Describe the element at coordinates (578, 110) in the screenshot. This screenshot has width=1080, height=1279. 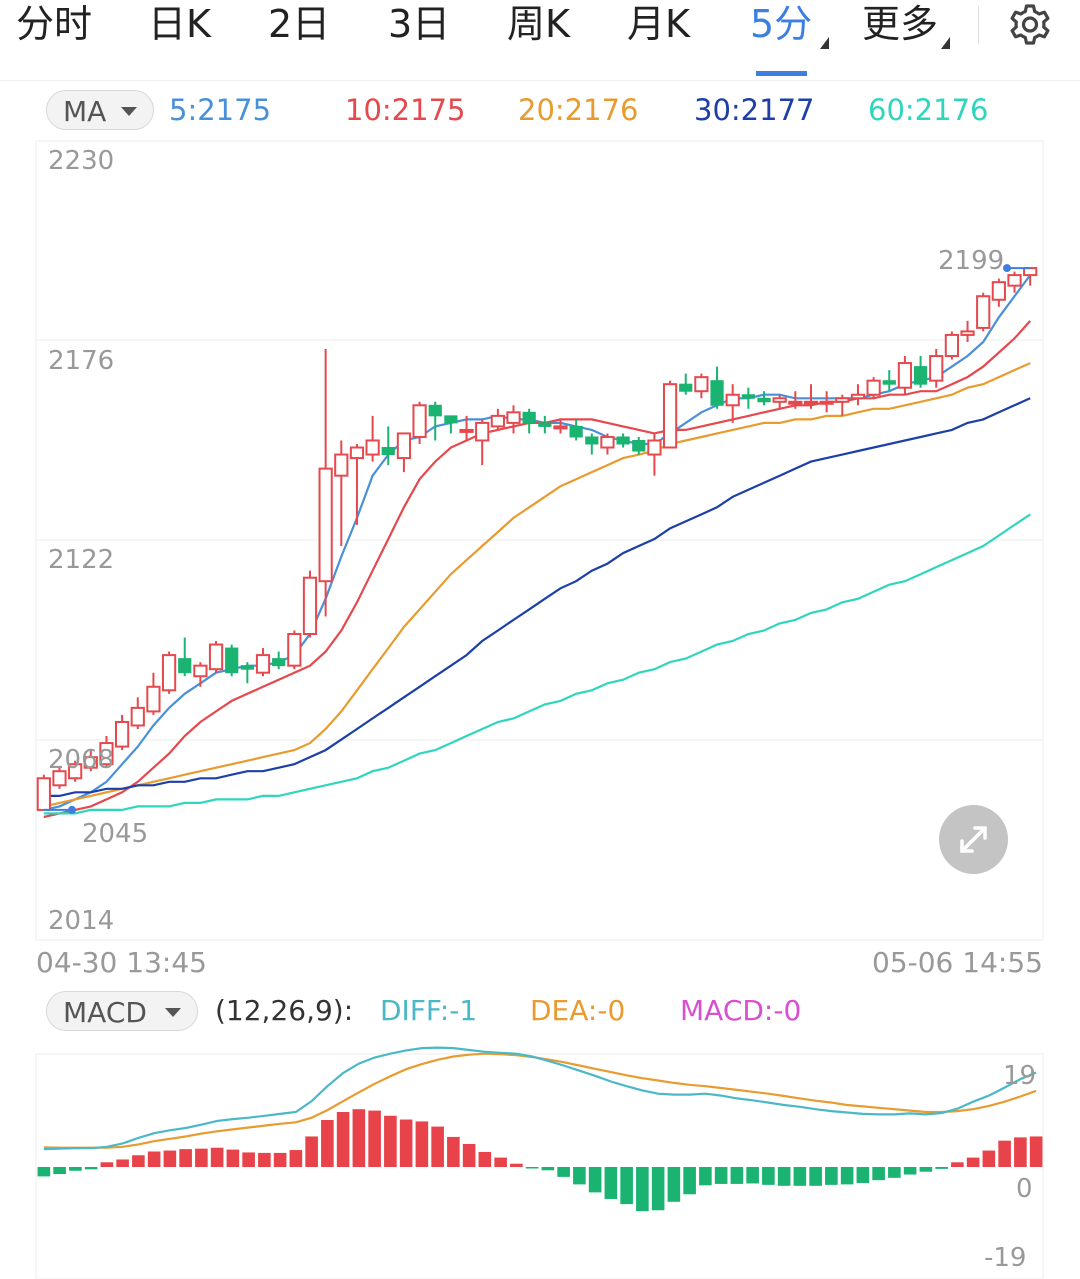
I see `ma20-legend: 20:2176` at that location.